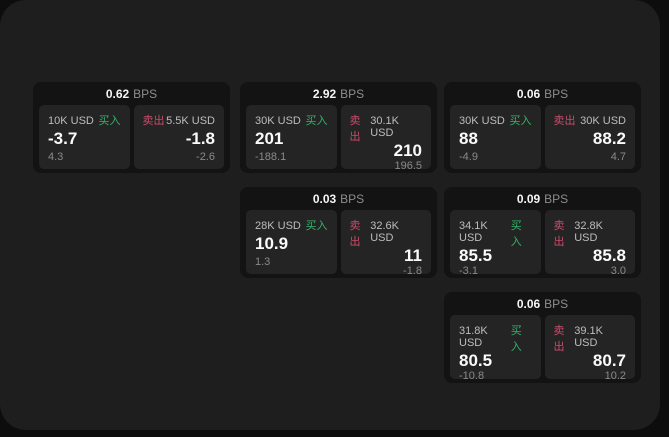 This screenshot has width=669, height=437. What do you see at coordinates (476, 255) in the screenshot?
I see `buy-price: 85.5` at bounding box center [476, 255].